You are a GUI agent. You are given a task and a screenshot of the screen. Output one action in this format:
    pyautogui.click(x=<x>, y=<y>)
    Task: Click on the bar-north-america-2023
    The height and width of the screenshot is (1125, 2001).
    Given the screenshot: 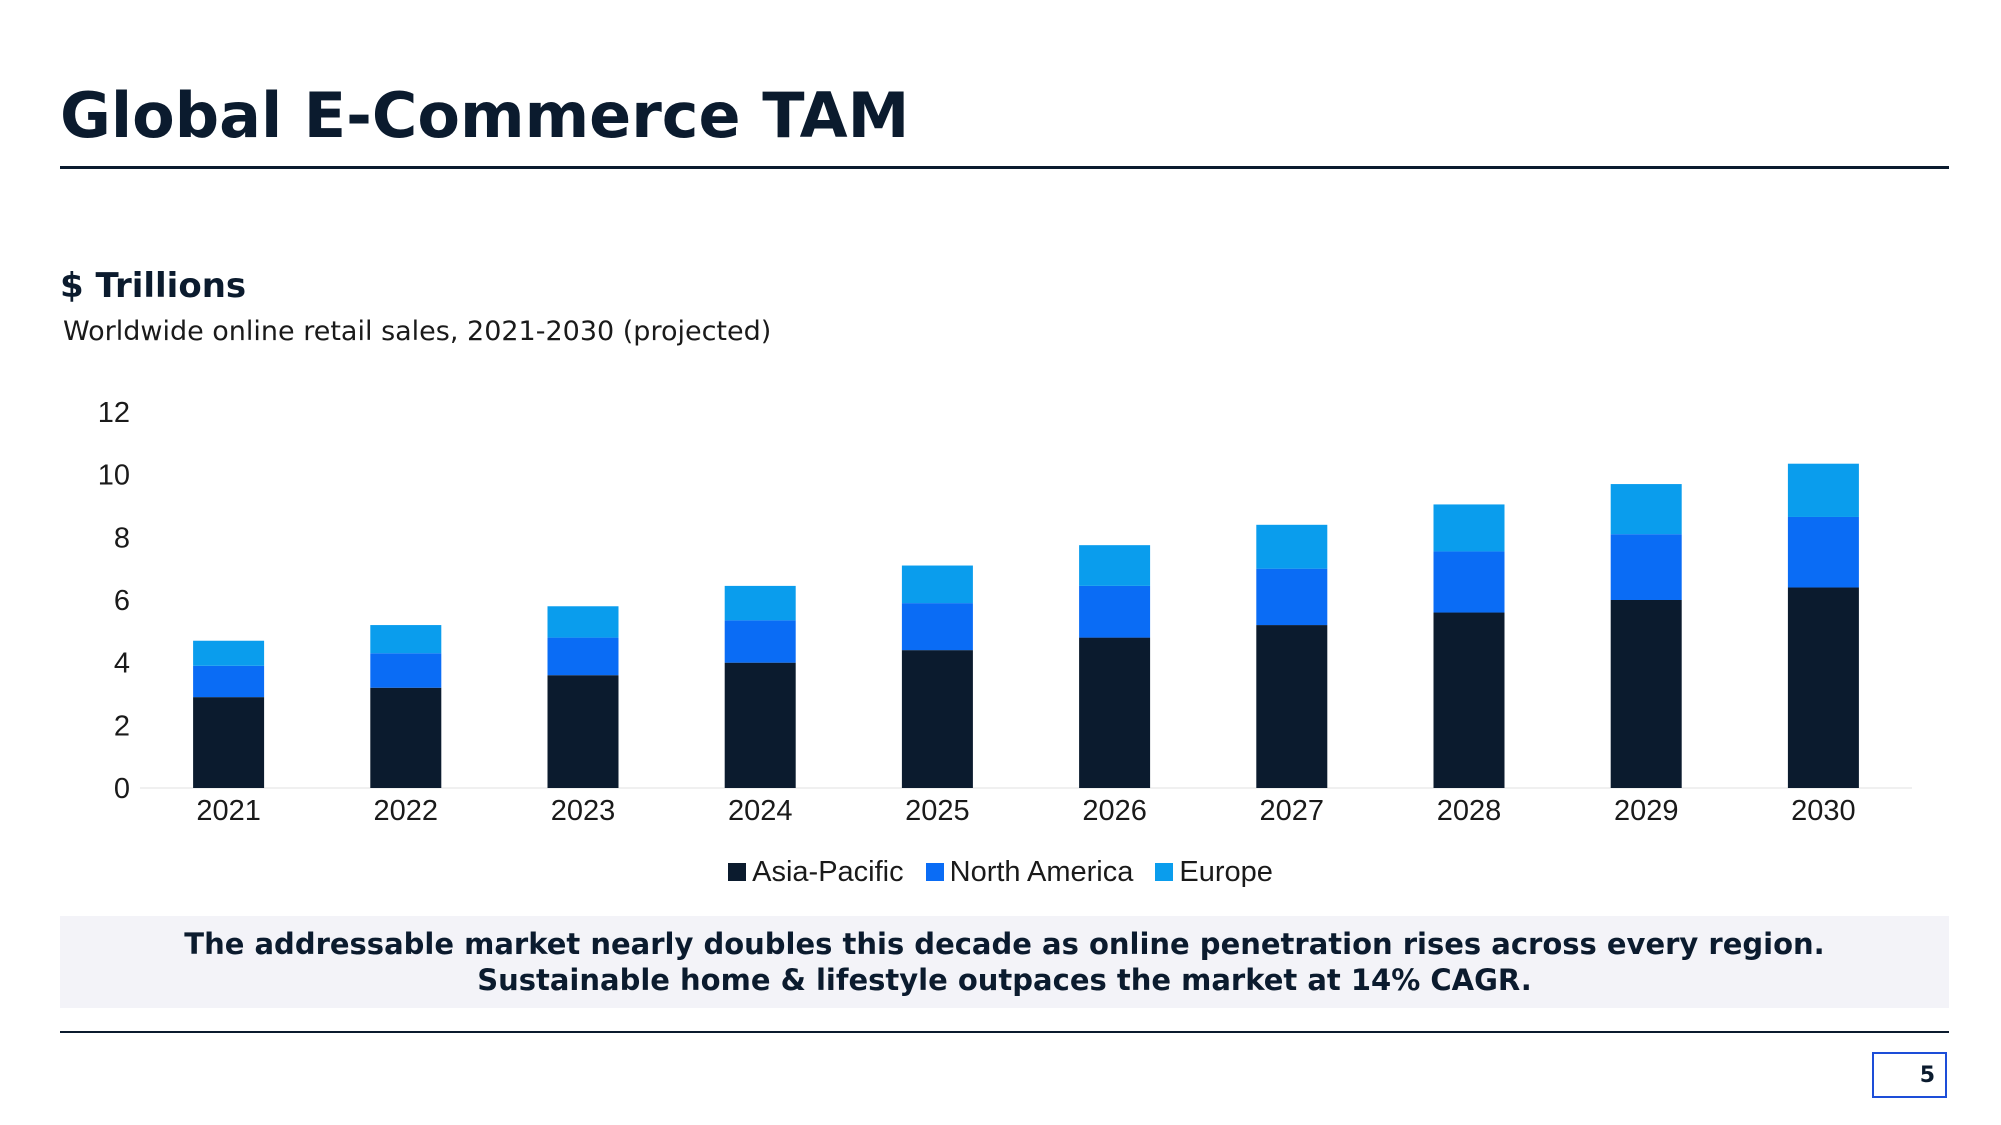 What is the action you would take?
    pyautogui.click(x=583, y=656)
    